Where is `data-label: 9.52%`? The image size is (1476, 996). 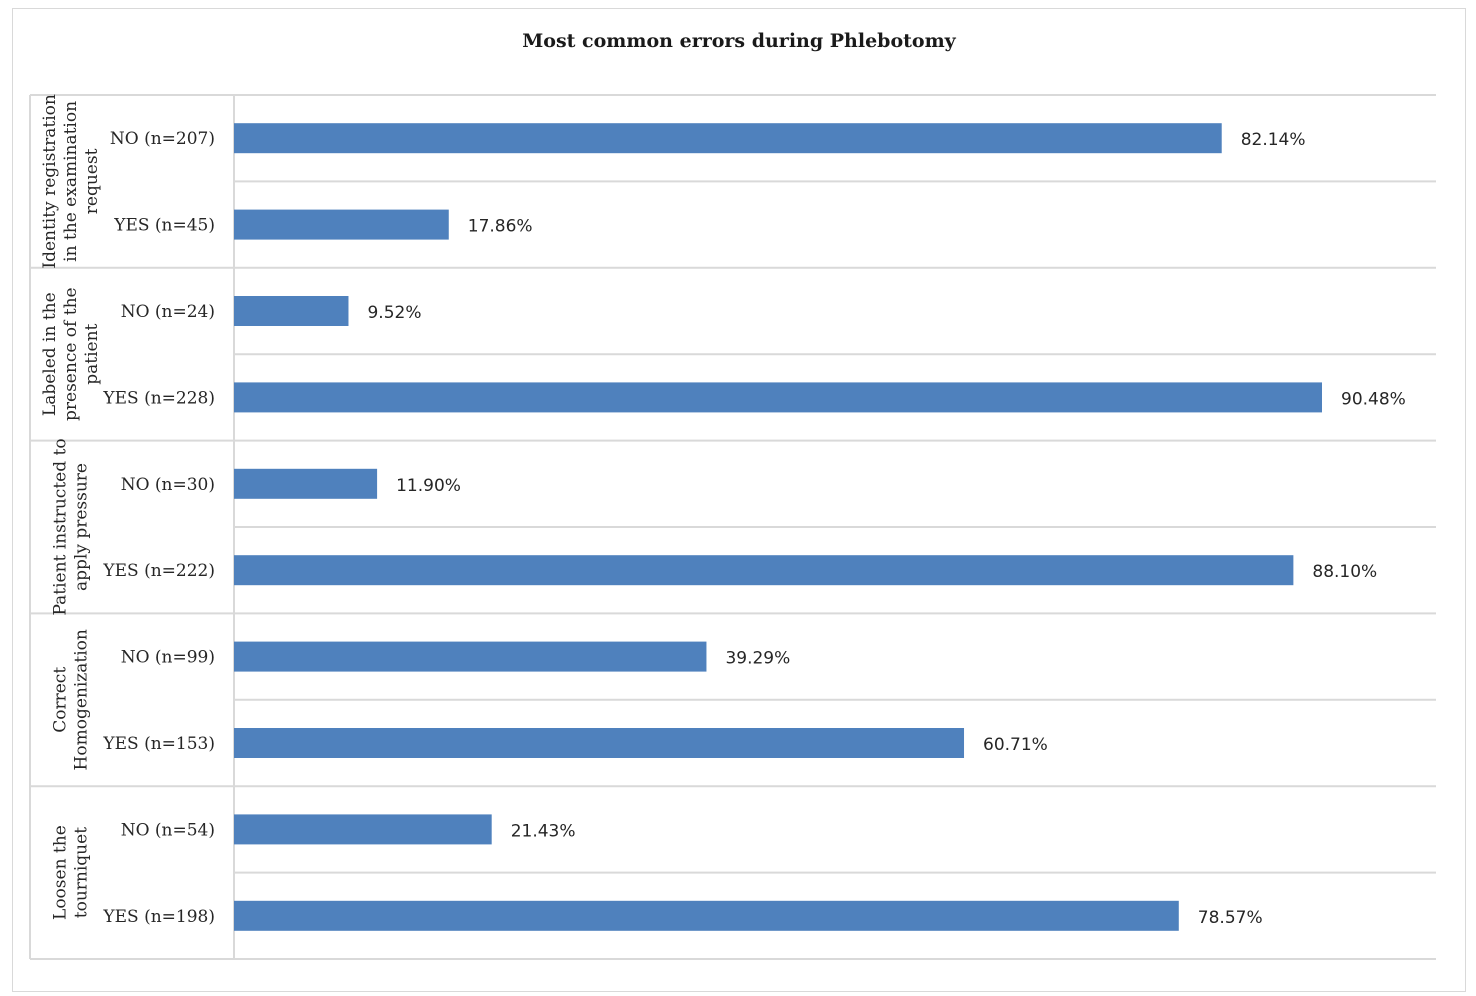 data-label: 9.52% is located at coordinates (394, 313).